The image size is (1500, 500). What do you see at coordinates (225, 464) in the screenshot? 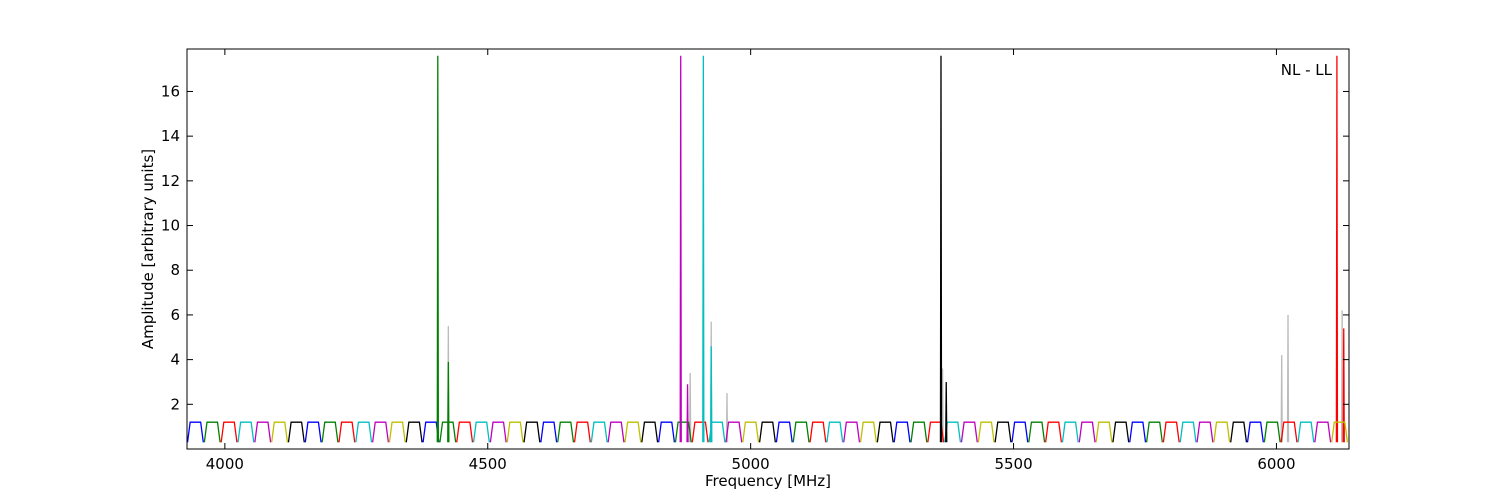
I see `x-tick-label: 4000` at bounding box center [225, 464].